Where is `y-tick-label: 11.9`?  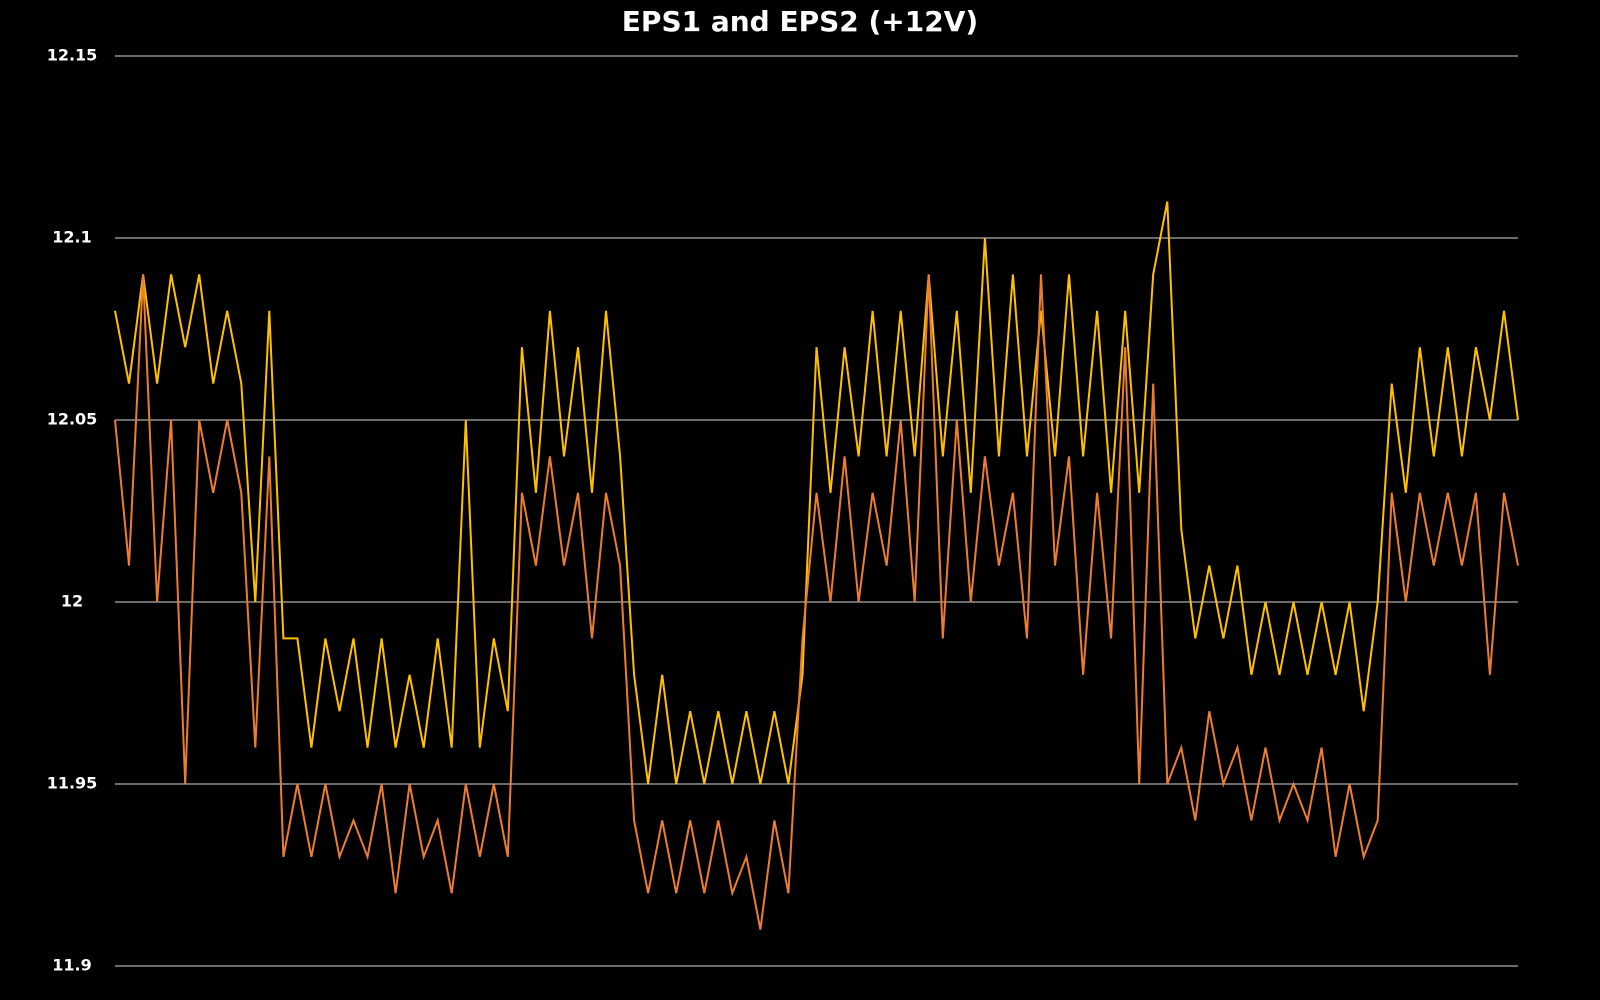
y-tick-label: 11.9 is located at coordinates (71, 965).